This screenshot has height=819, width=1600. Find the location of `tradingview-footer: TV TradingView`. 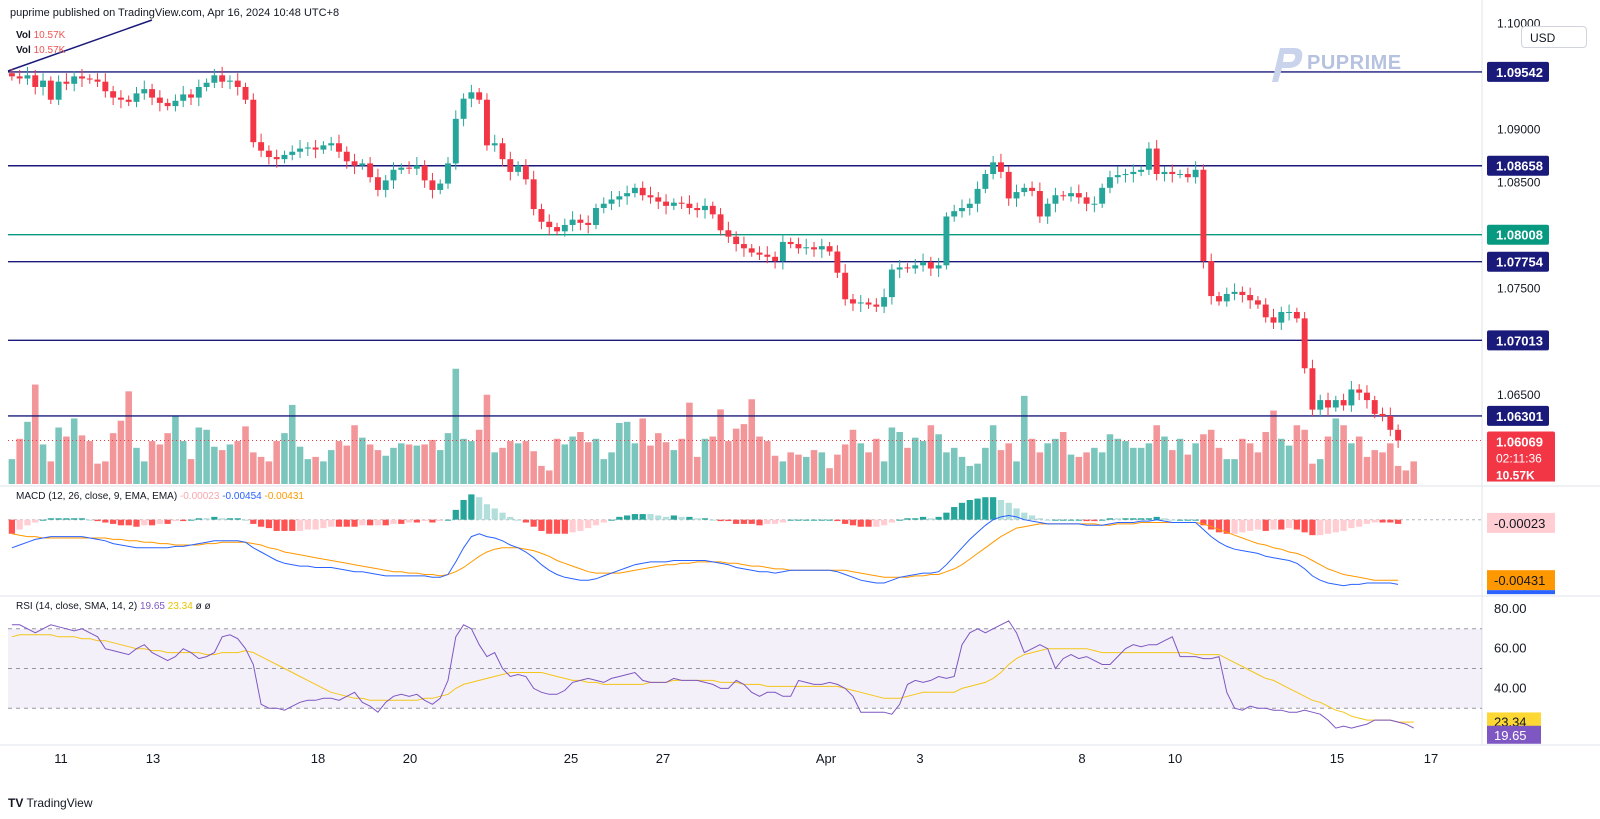

tradingview-footer: TV TradingView is located at coordinates (50, 803).